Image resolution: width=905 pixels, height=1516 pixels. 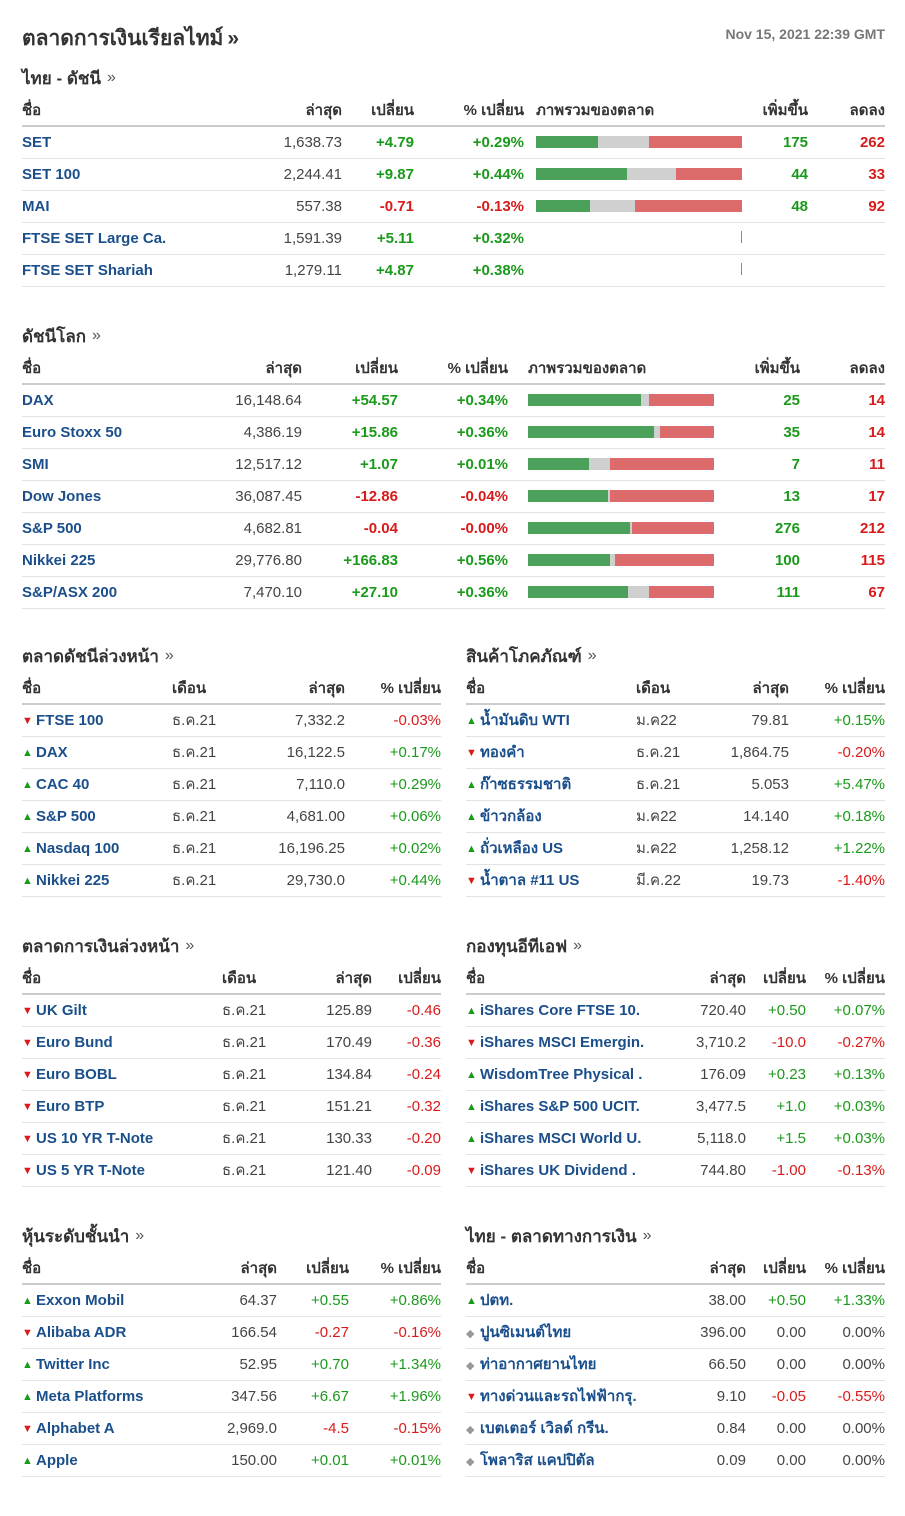 I want to click on row-name-link: ▲ Meta Platforms, so click(x=109, y=1396).